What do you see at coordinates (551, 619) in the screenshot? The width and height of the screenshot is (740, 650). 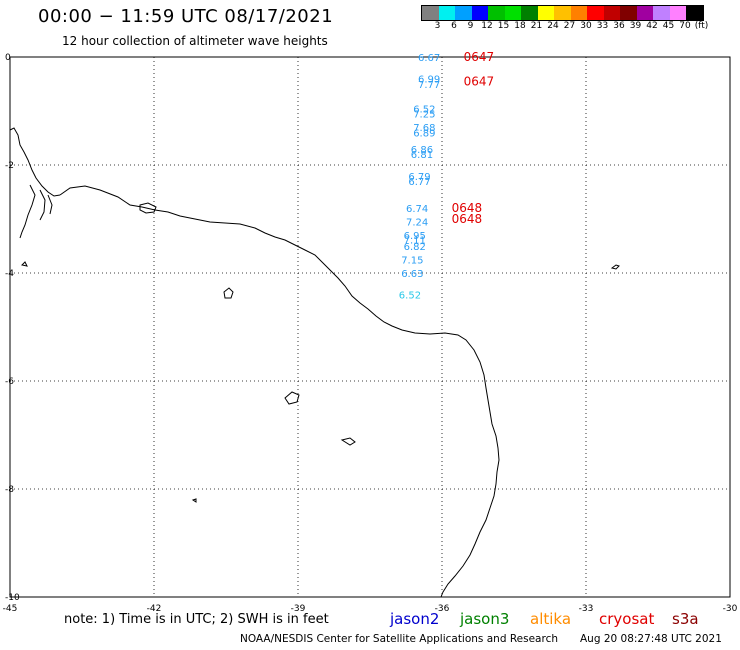 I see `legend-item-altika: altika` at bounding box center [551, 619].